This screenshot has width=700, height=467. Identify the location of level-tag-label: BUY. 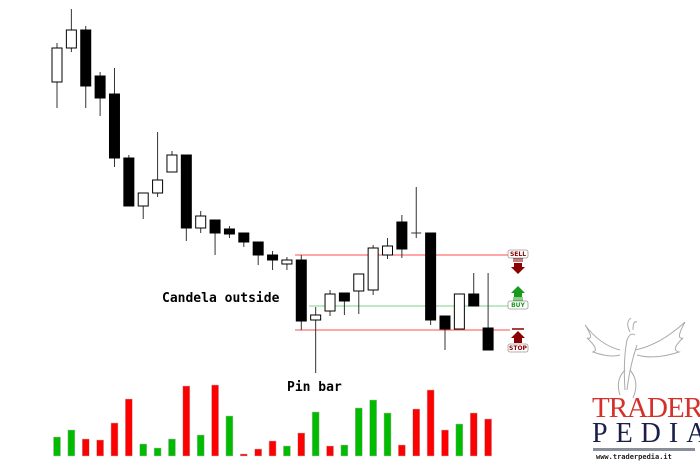
(518, 305).